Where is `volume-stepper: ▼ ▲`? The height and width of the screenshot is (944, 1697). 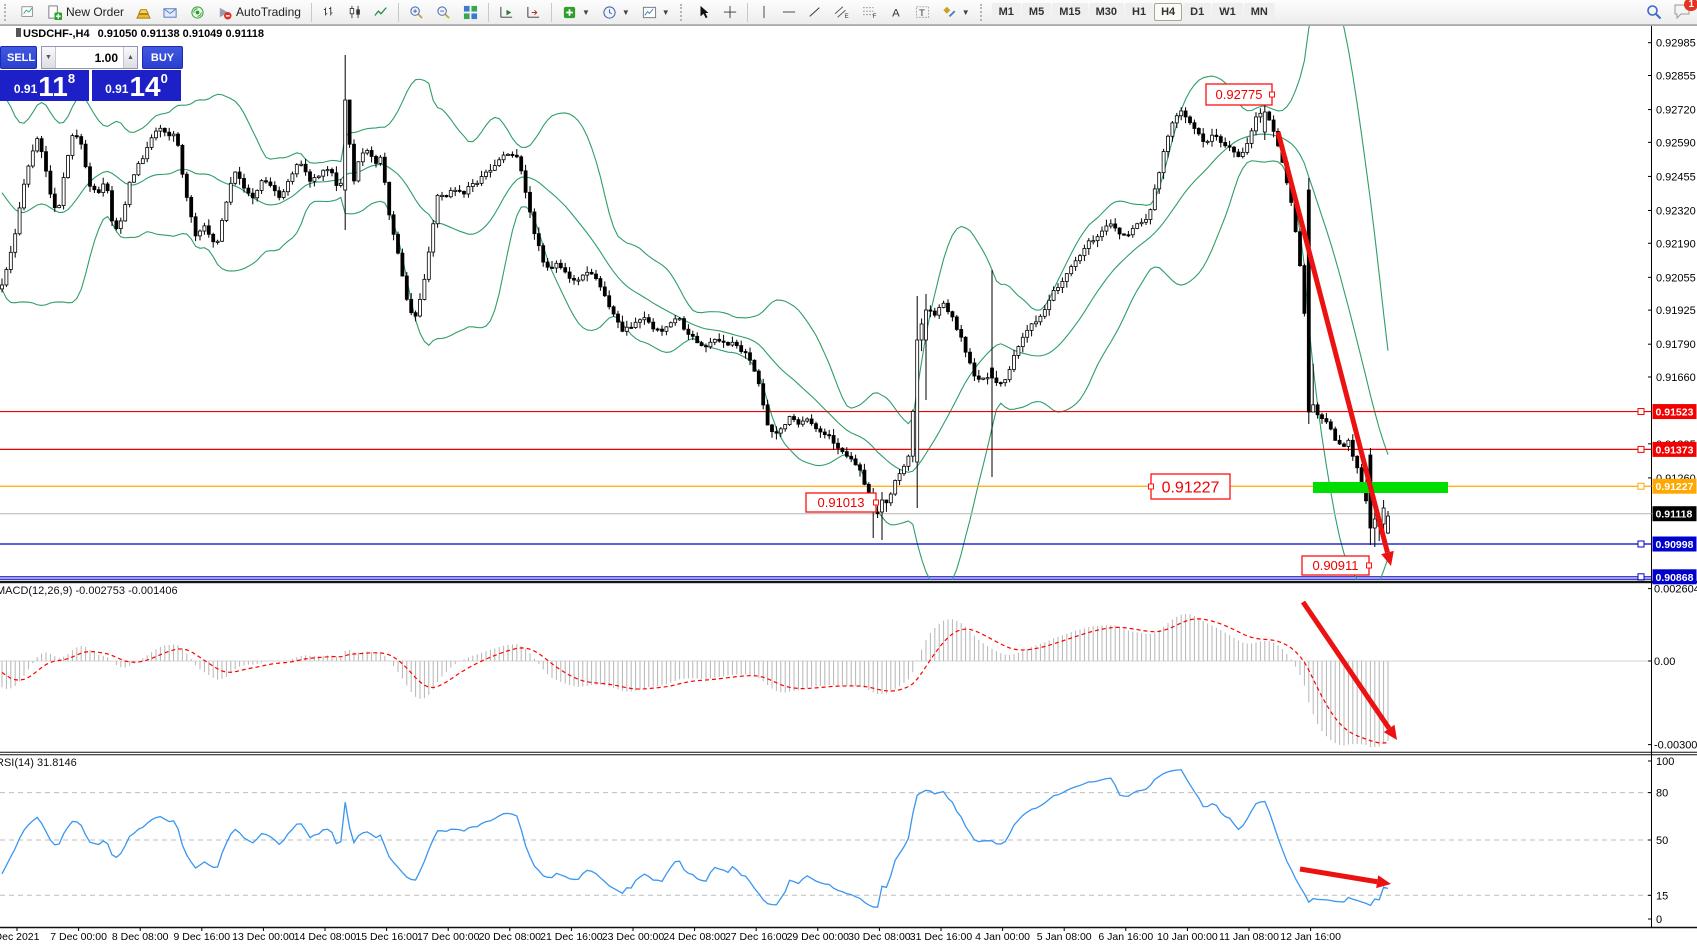 volume-stepper: ▼ ▲ is located at coordinates (89, 57).